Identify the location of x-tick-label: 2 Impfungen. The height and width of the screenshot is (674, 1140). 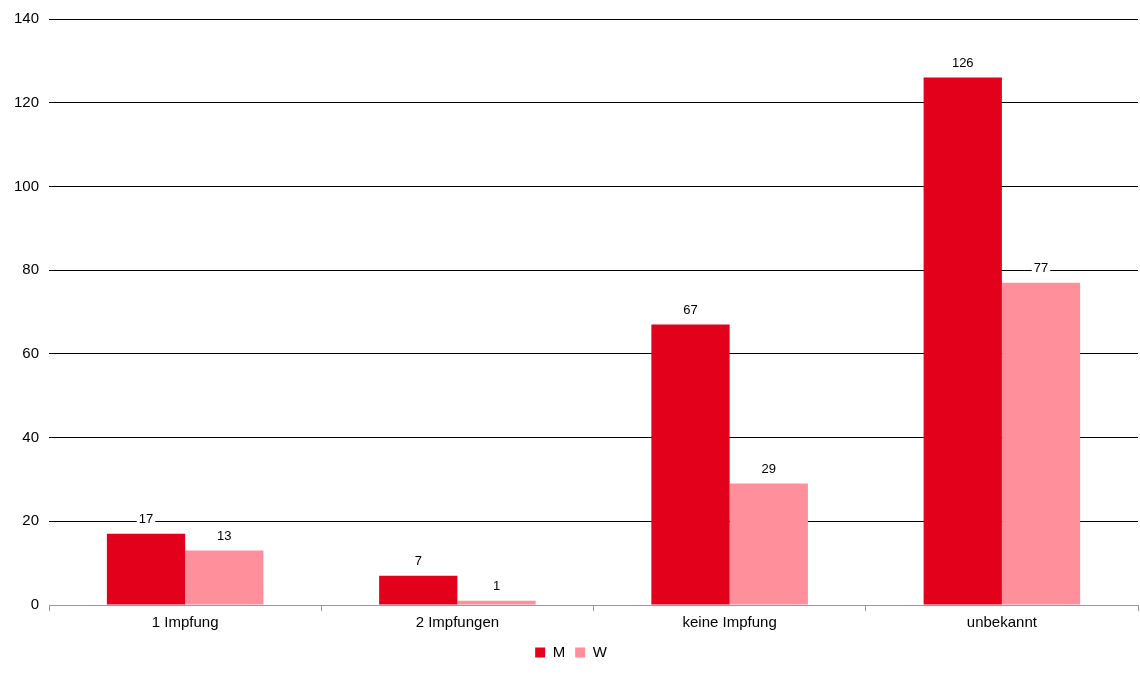
(457, 622).